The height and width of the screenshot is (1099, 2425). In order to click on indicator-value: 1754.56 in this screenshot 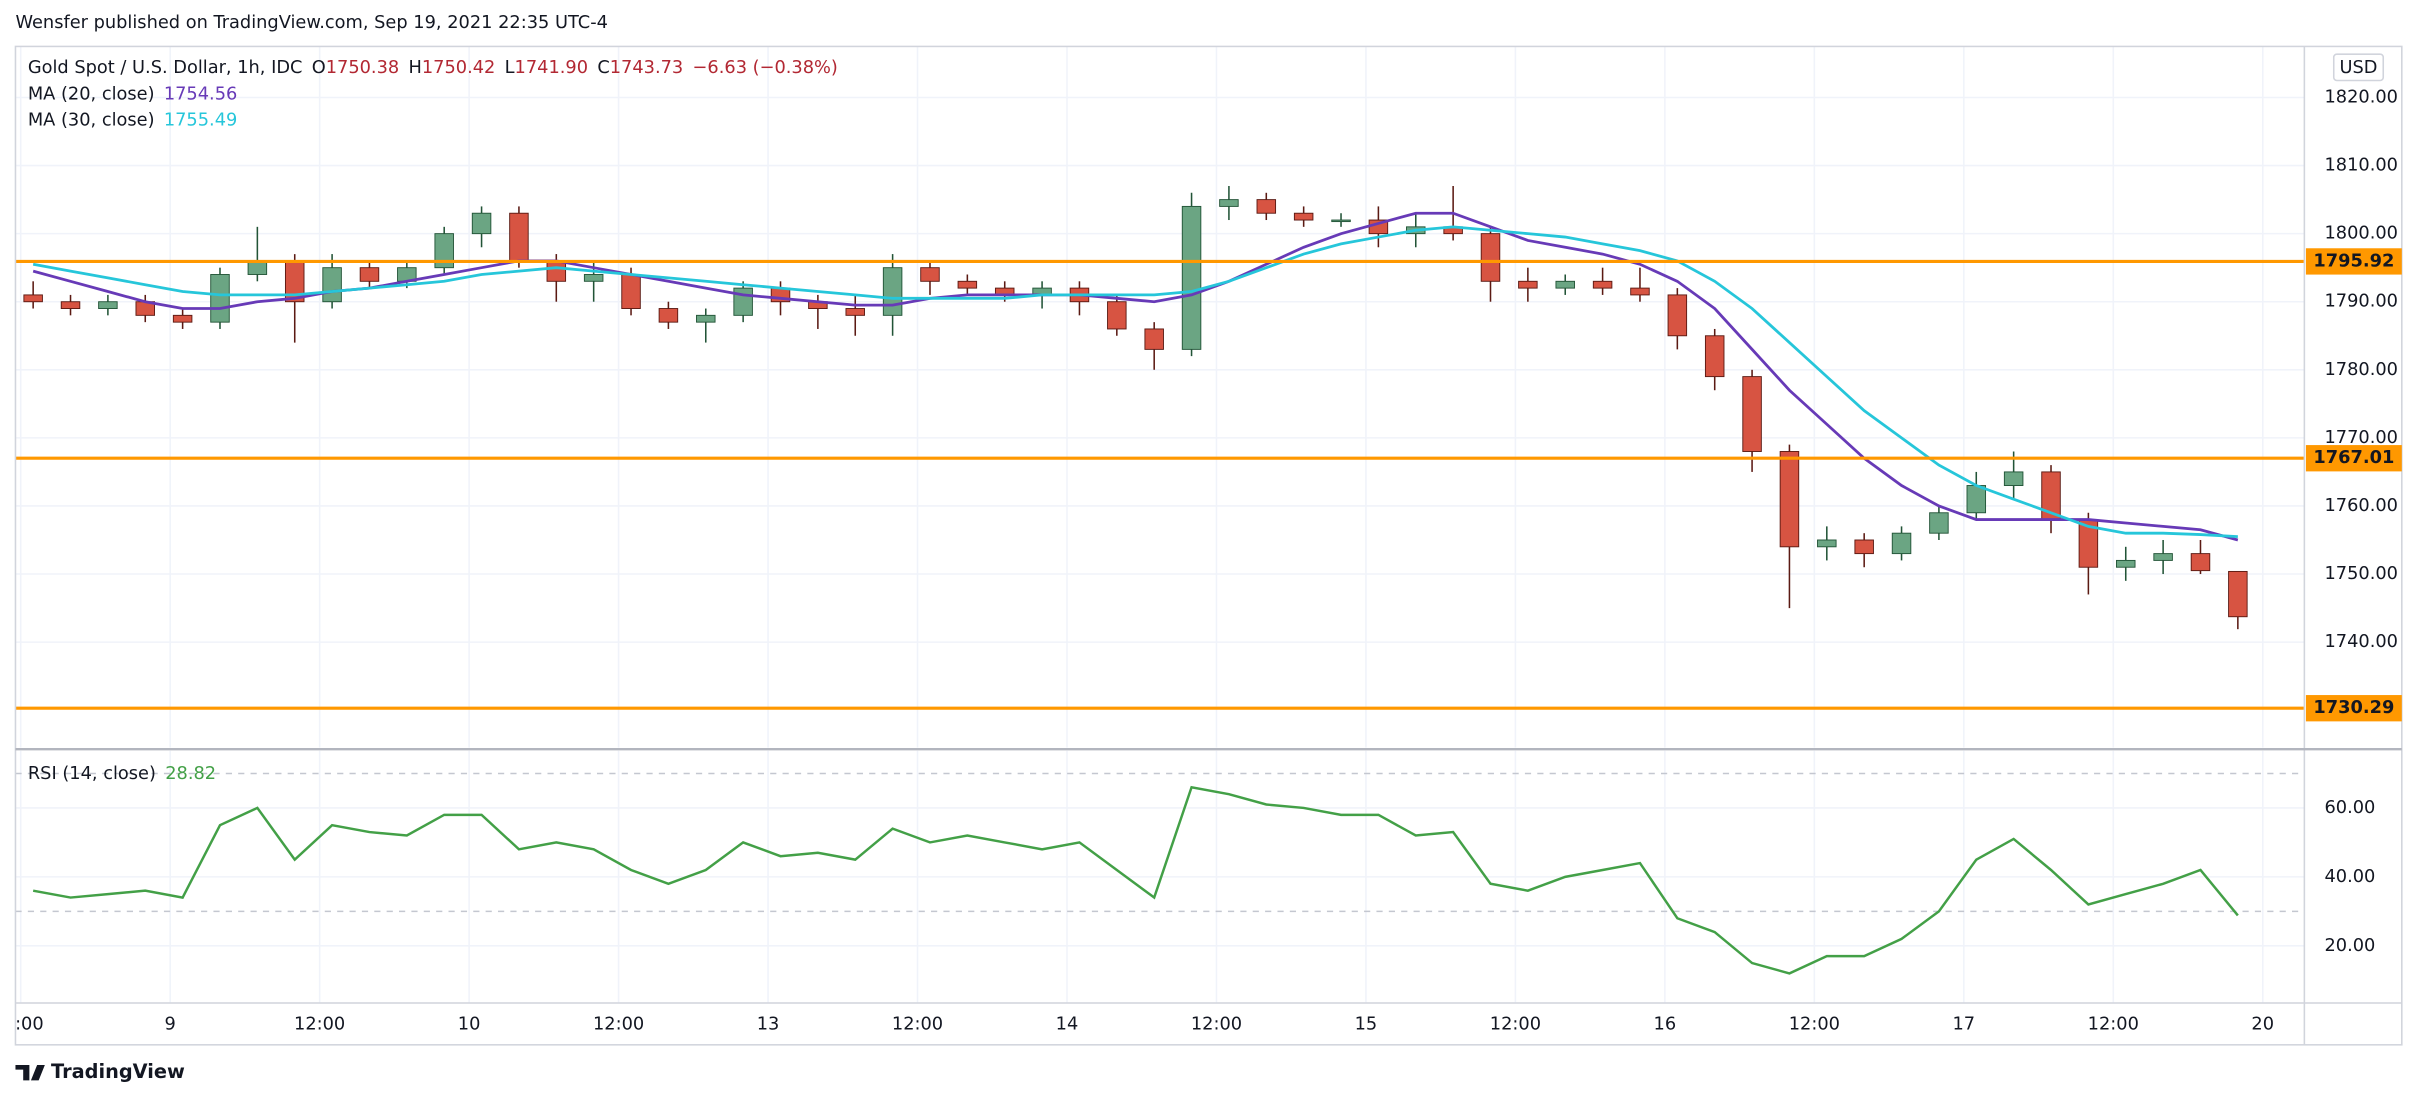, I will do `click(200, 93)`.